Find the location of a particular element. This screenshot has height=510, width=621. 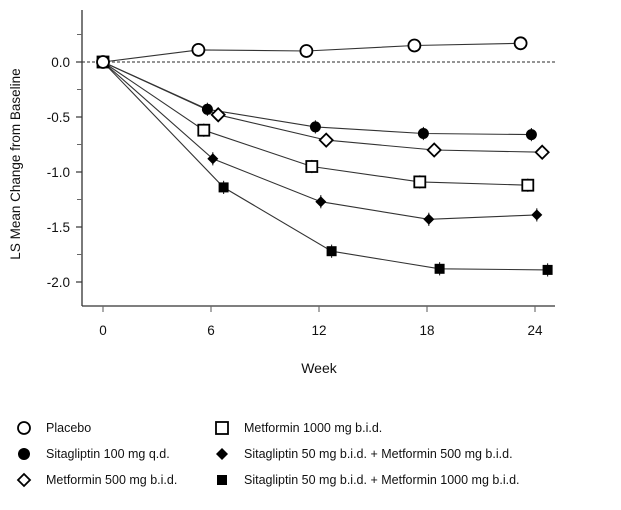

y-tick-label: -1.0 is located at coordinates (58, 172).